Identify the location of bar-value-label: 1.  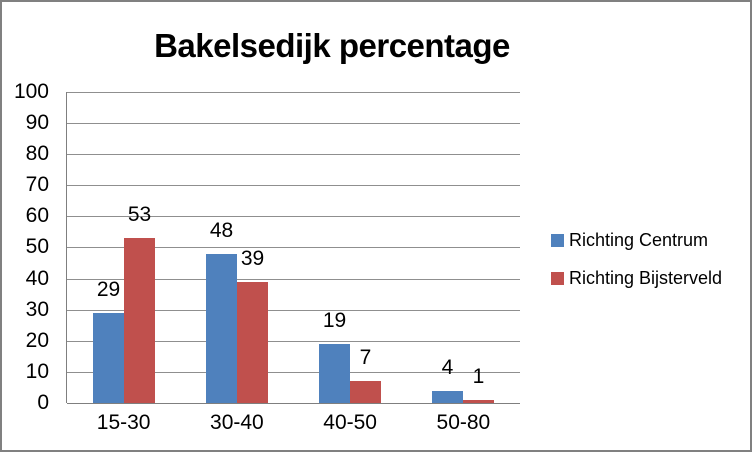
(478, 376).